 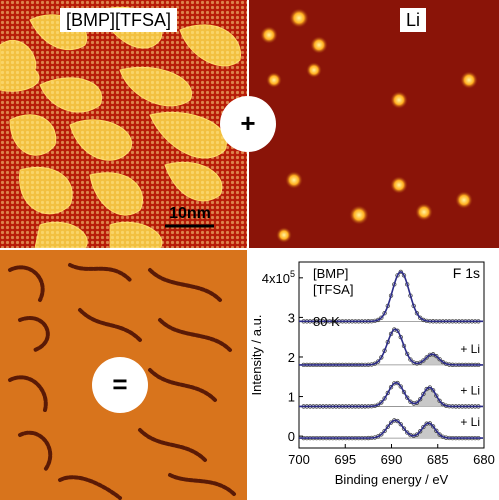 I want to click on sample-label-line2: [TFSA], so click(x=333, y=289).